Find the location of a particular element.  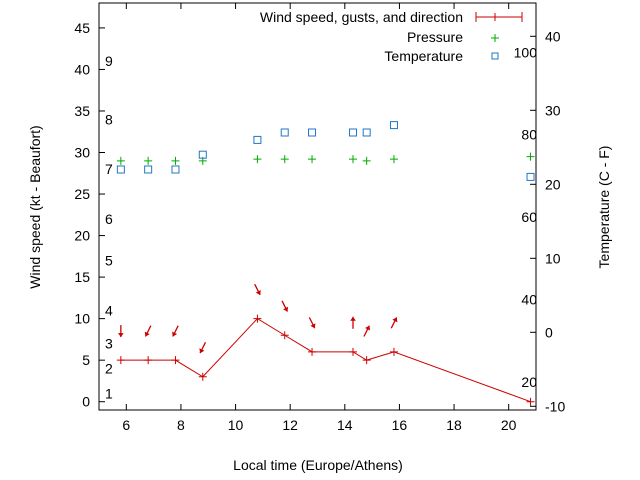

series-plus-line is located at coordinates (325, 360).